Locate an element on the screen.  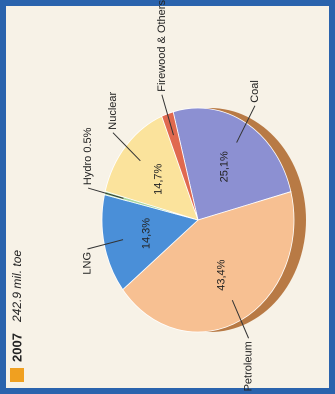
title-marker is located at coordinates (17, 375).